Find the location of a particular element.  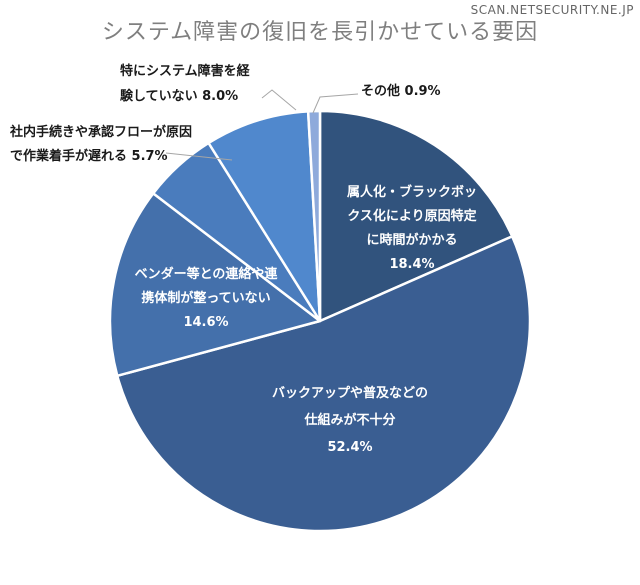

slice-label-line: で作業着手が遅れる 5.7% is located at coordinates (89, 156).